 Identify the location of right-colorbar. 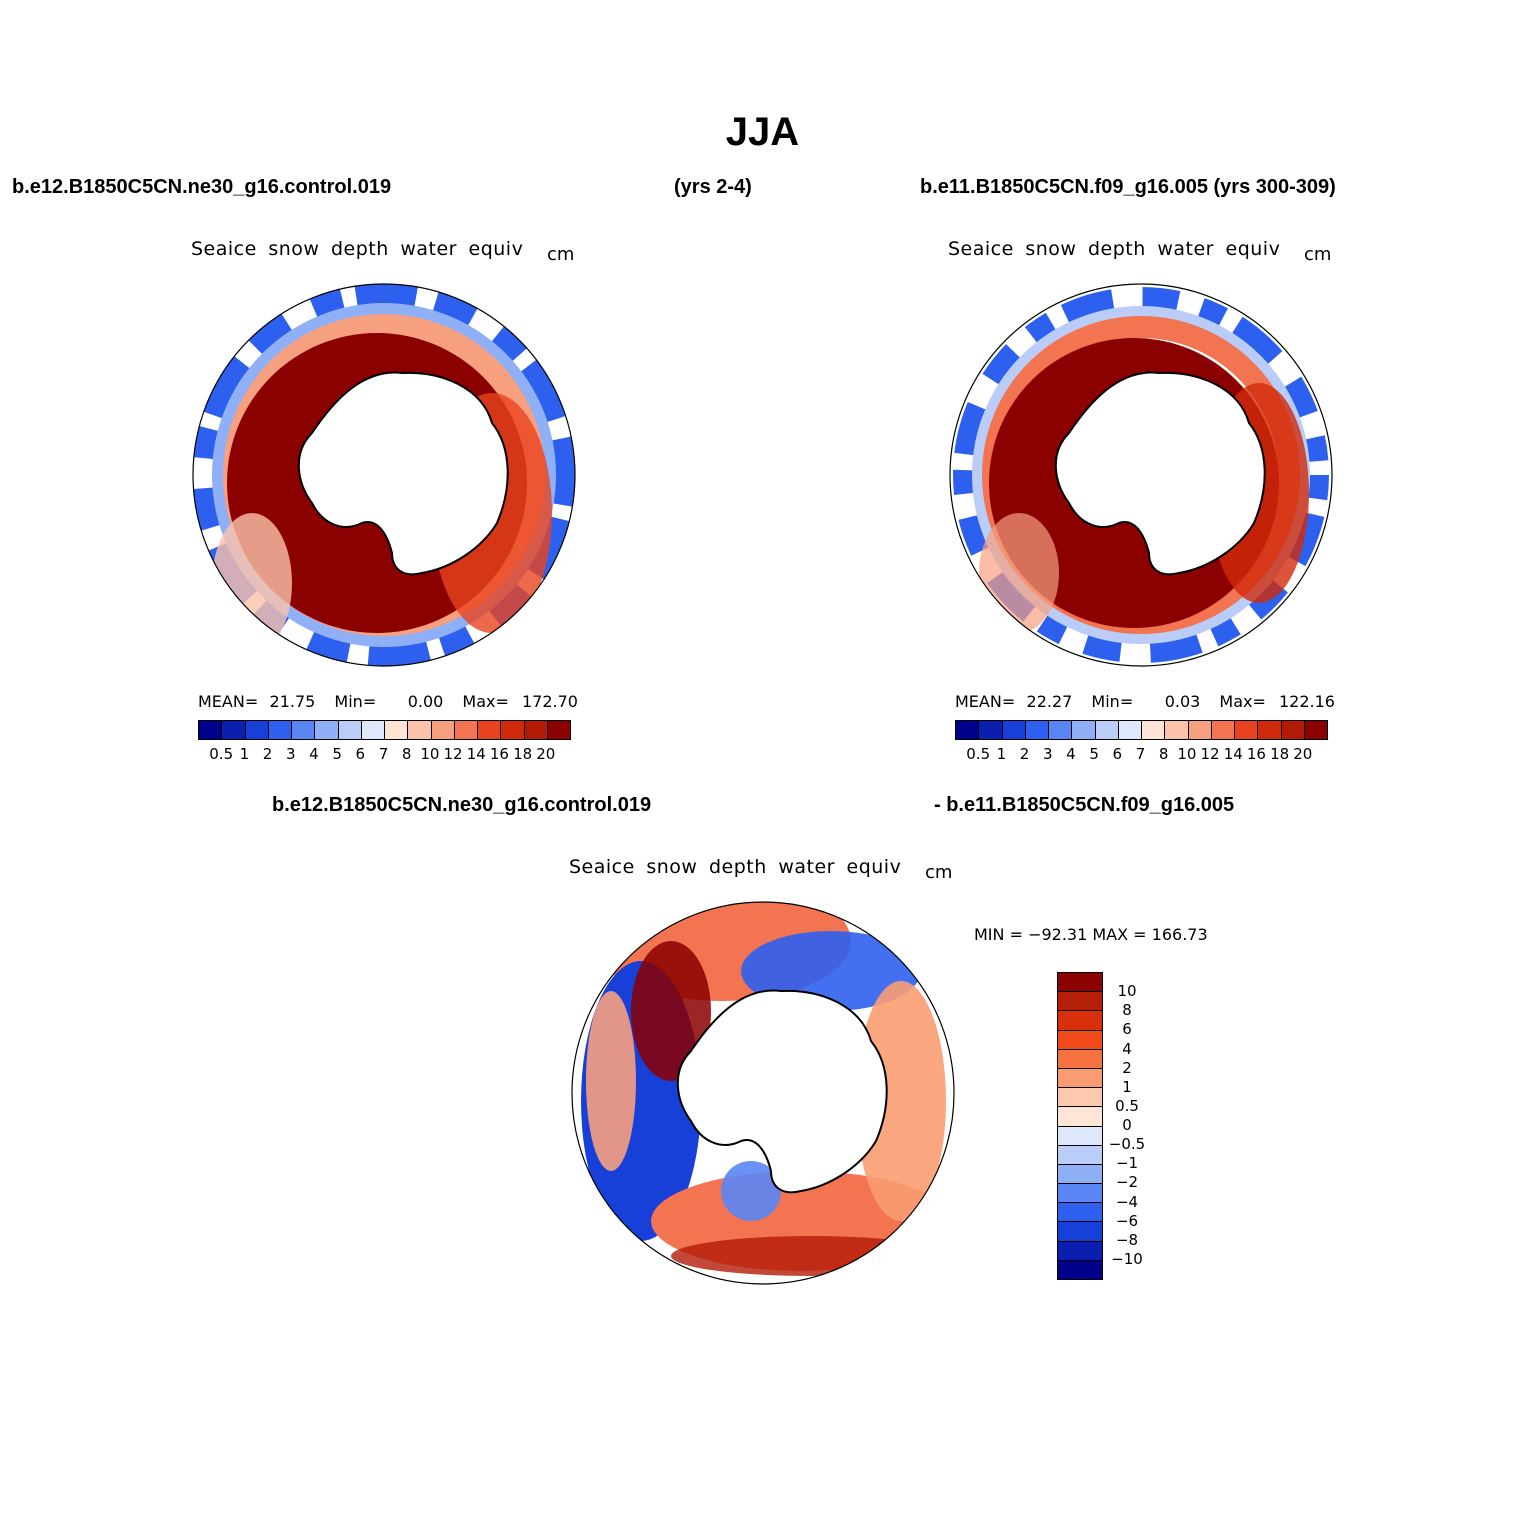
(1141, 730).